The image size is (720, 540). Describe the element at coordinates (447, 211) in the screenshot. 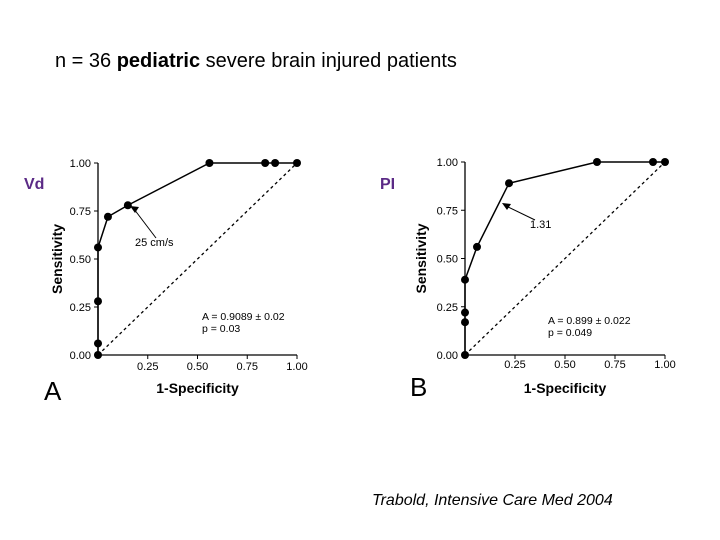

I see `chart-1-y-tick-label: 0.75` at that location.